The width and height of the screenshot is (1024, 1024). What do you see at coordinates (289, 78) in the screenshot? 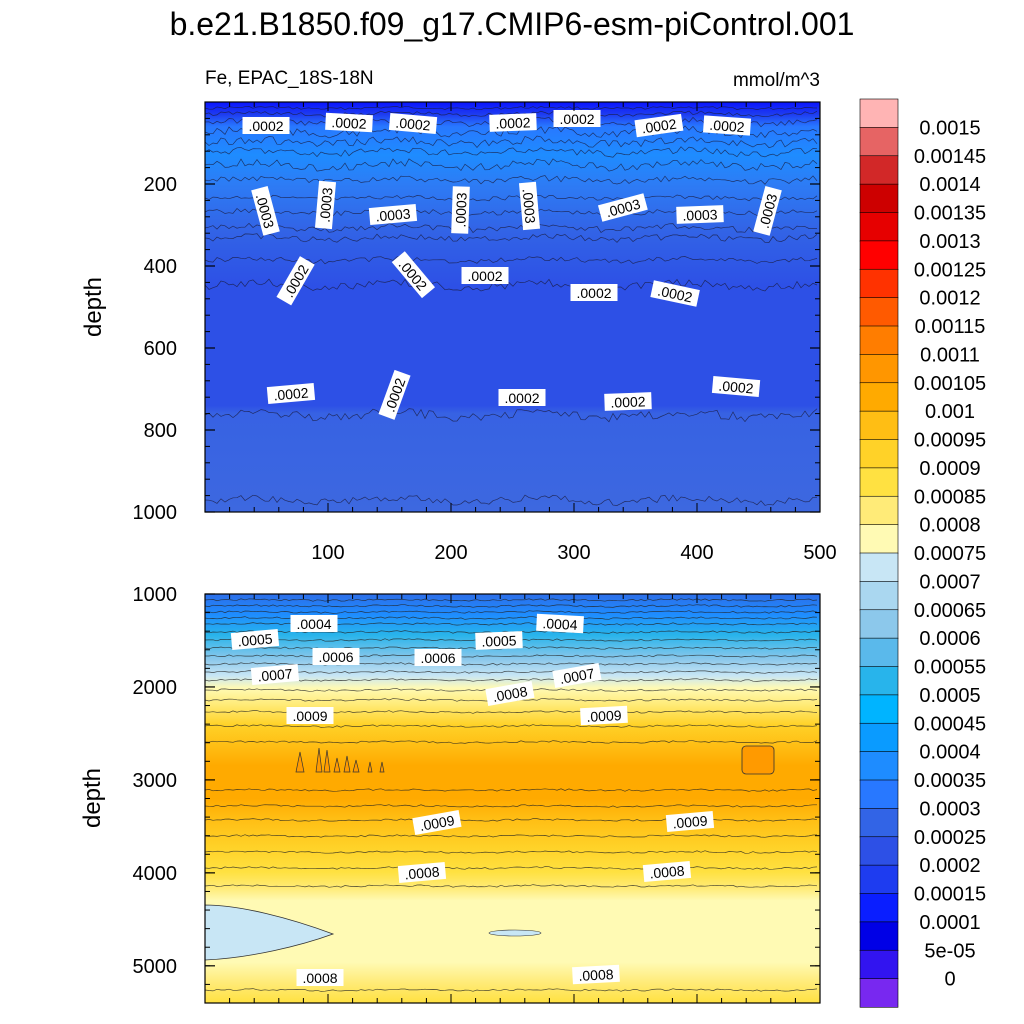
I see `upper-subtitle-left: Fe, EPAC_18S-18N` at bounding box center [289, 78].